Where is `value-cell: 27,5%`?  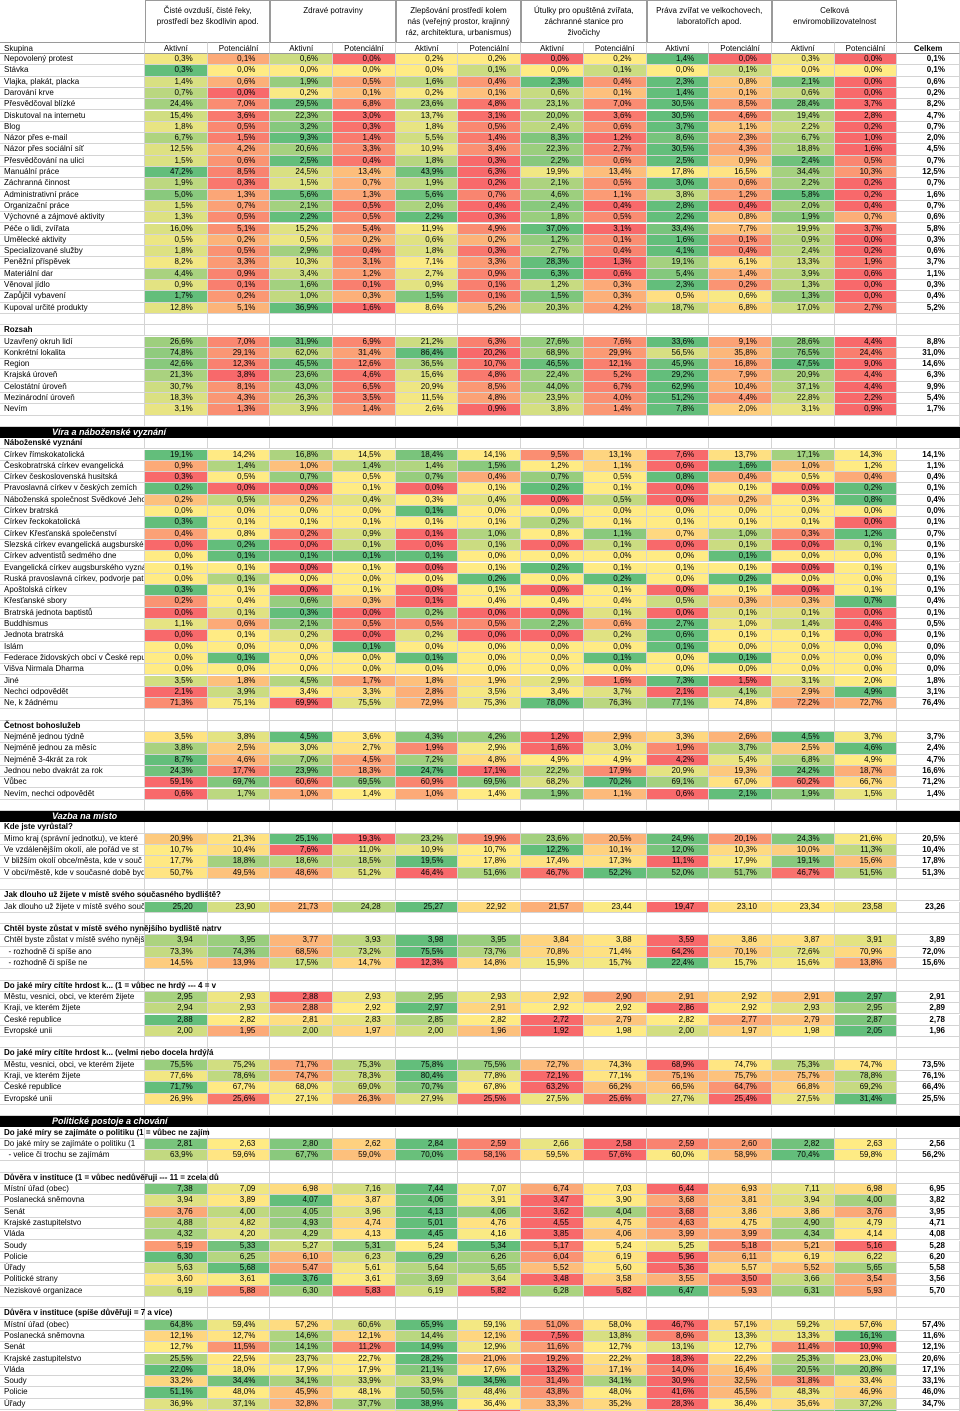
value-cell: 27,5% is located at coordinates (803, 1099).